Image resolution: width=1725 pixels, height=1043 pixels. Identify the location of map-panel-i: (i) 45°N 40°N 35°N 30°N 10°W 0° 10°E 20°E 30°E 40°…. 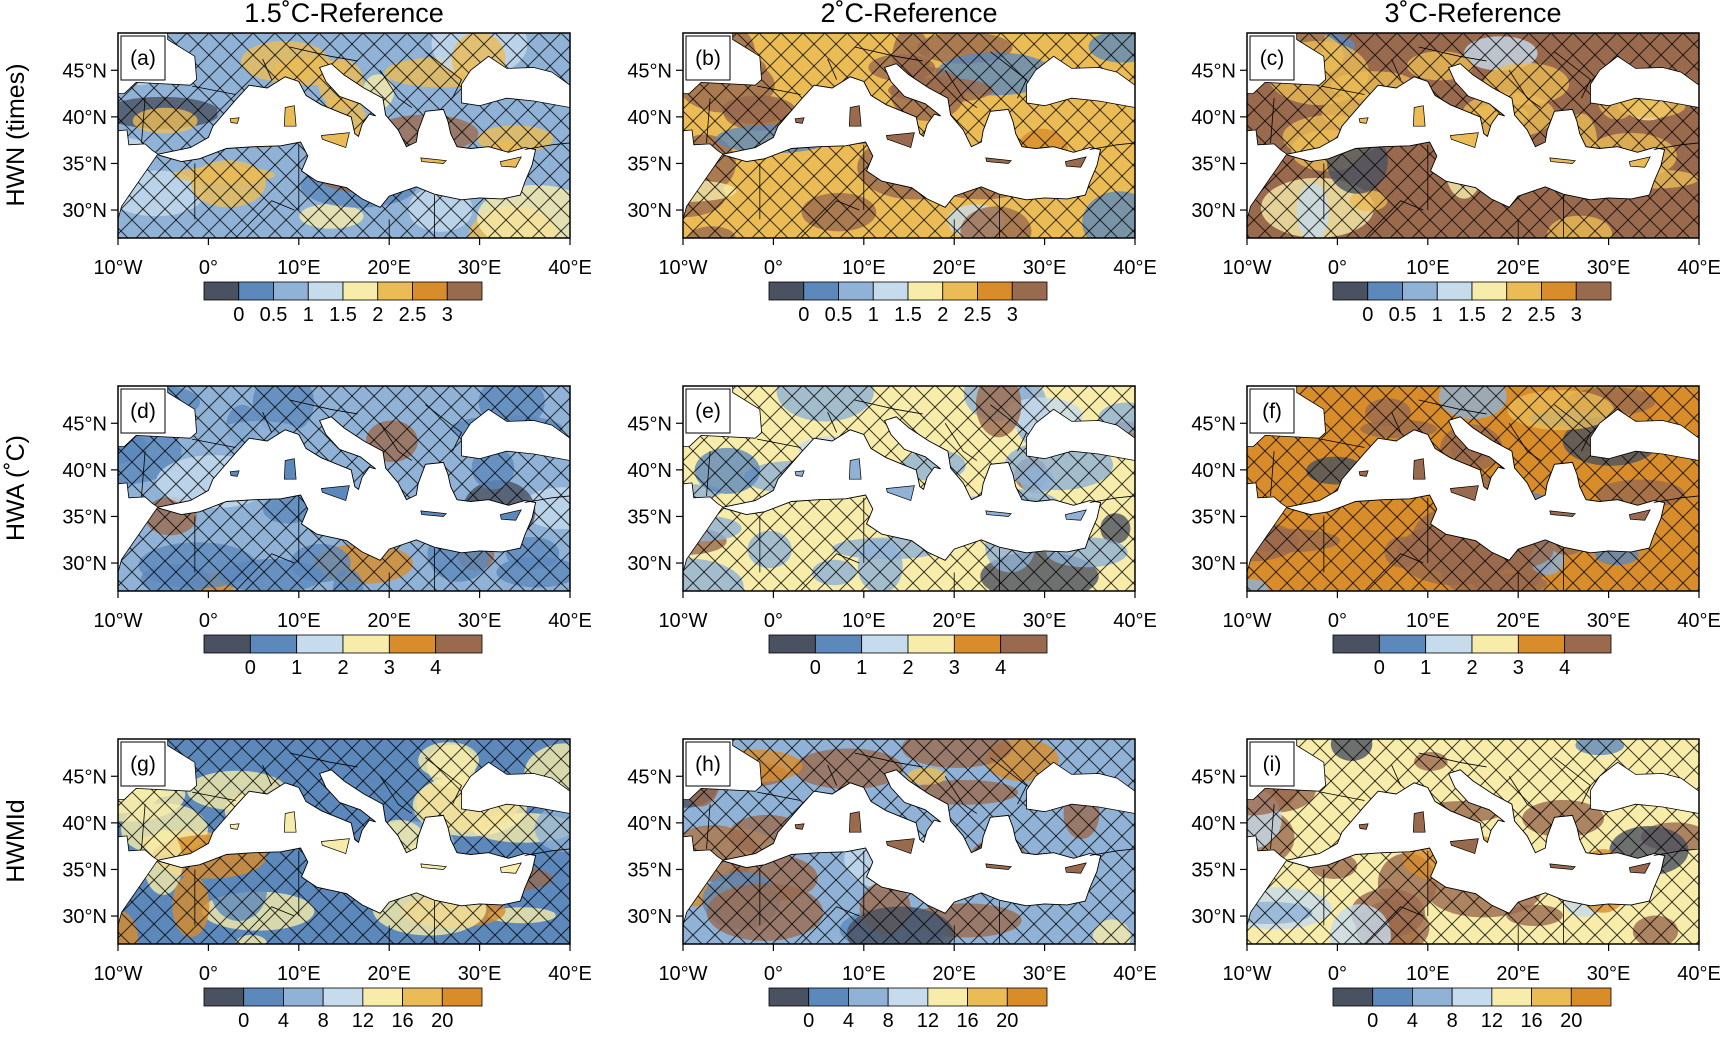
(1456, 885).